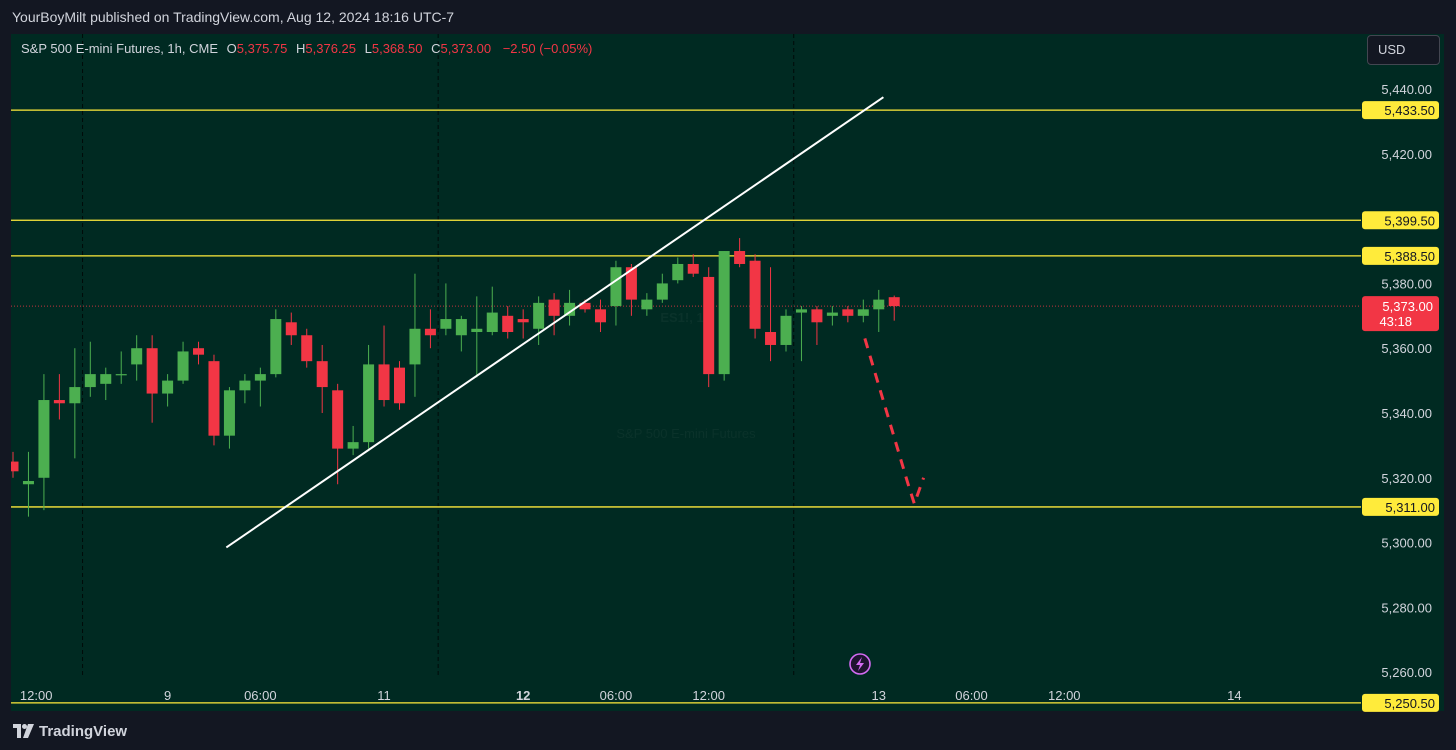  I want to click on price-axis-tick: 5,300.00, so click(1406, 543).